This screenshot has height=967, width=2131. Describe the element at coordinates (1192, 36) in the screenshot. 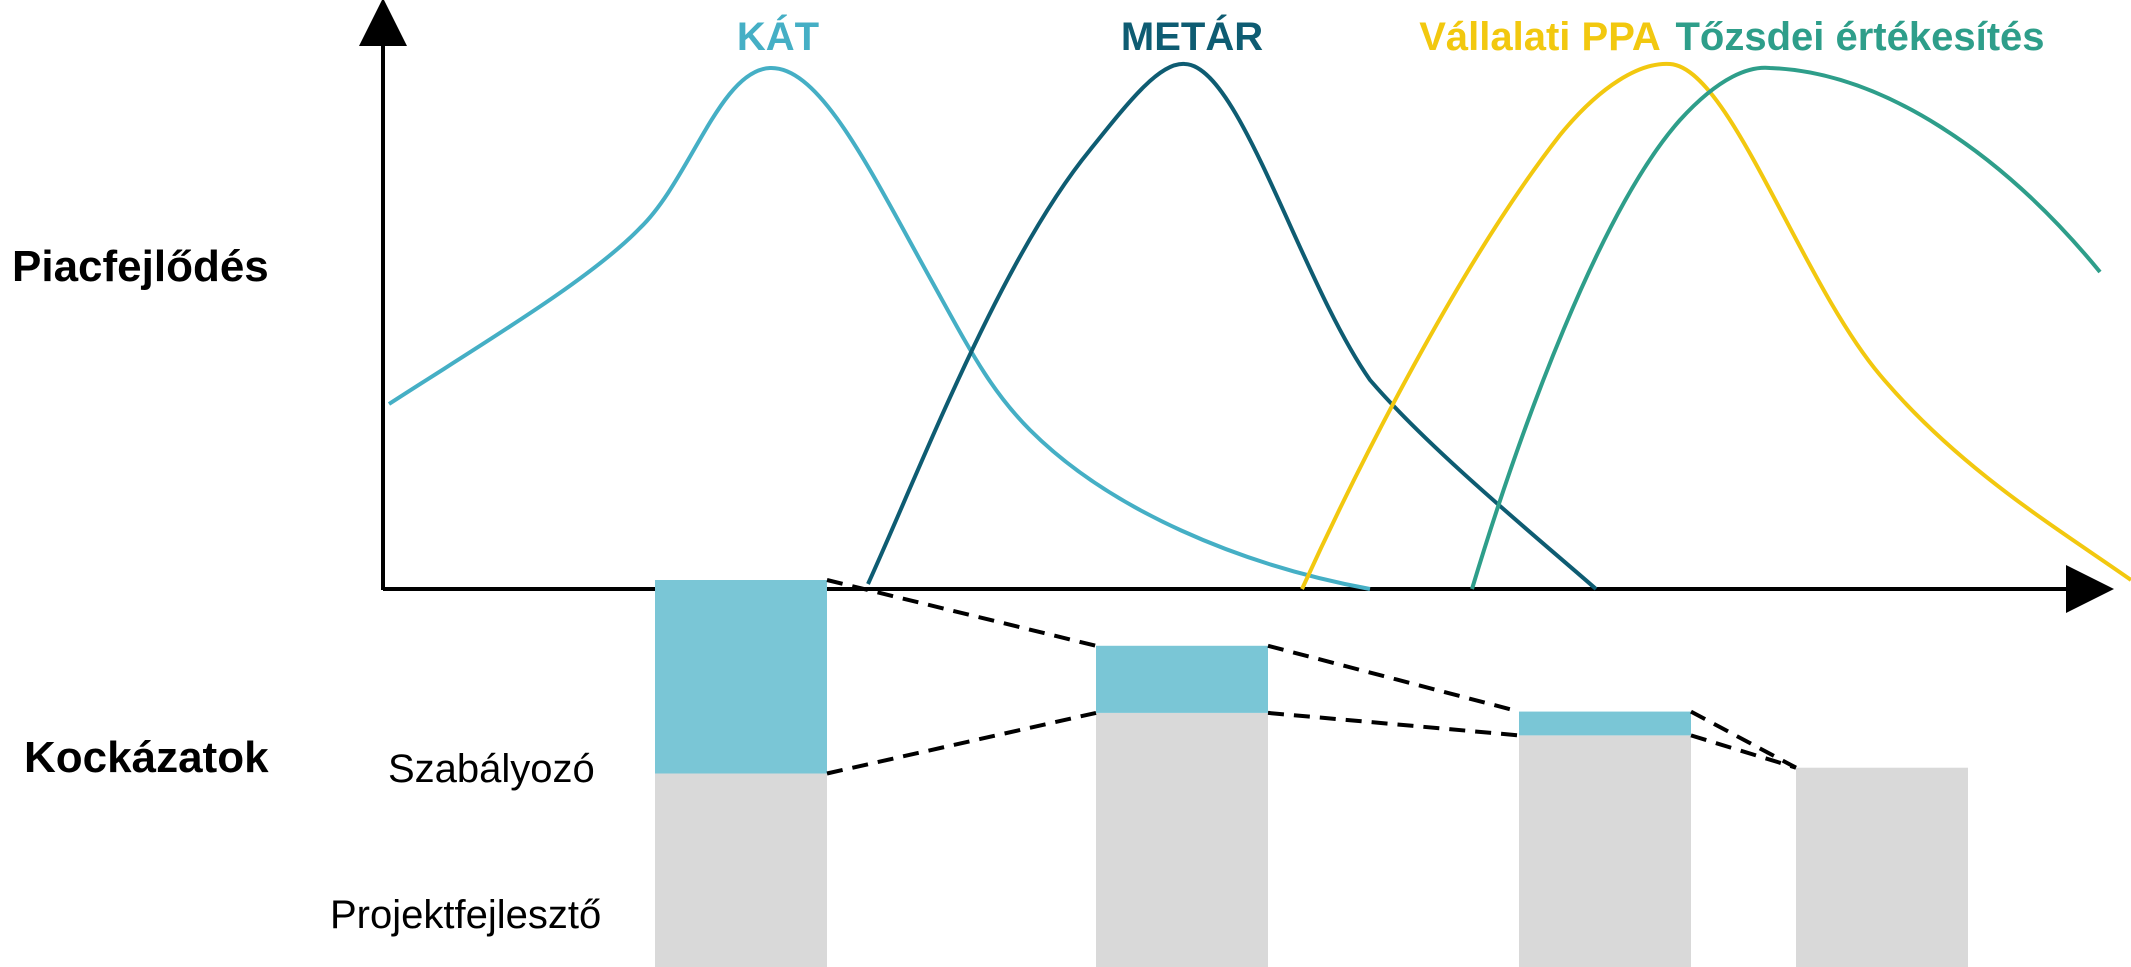

I see `curve-label-2: METÁR` at that location.